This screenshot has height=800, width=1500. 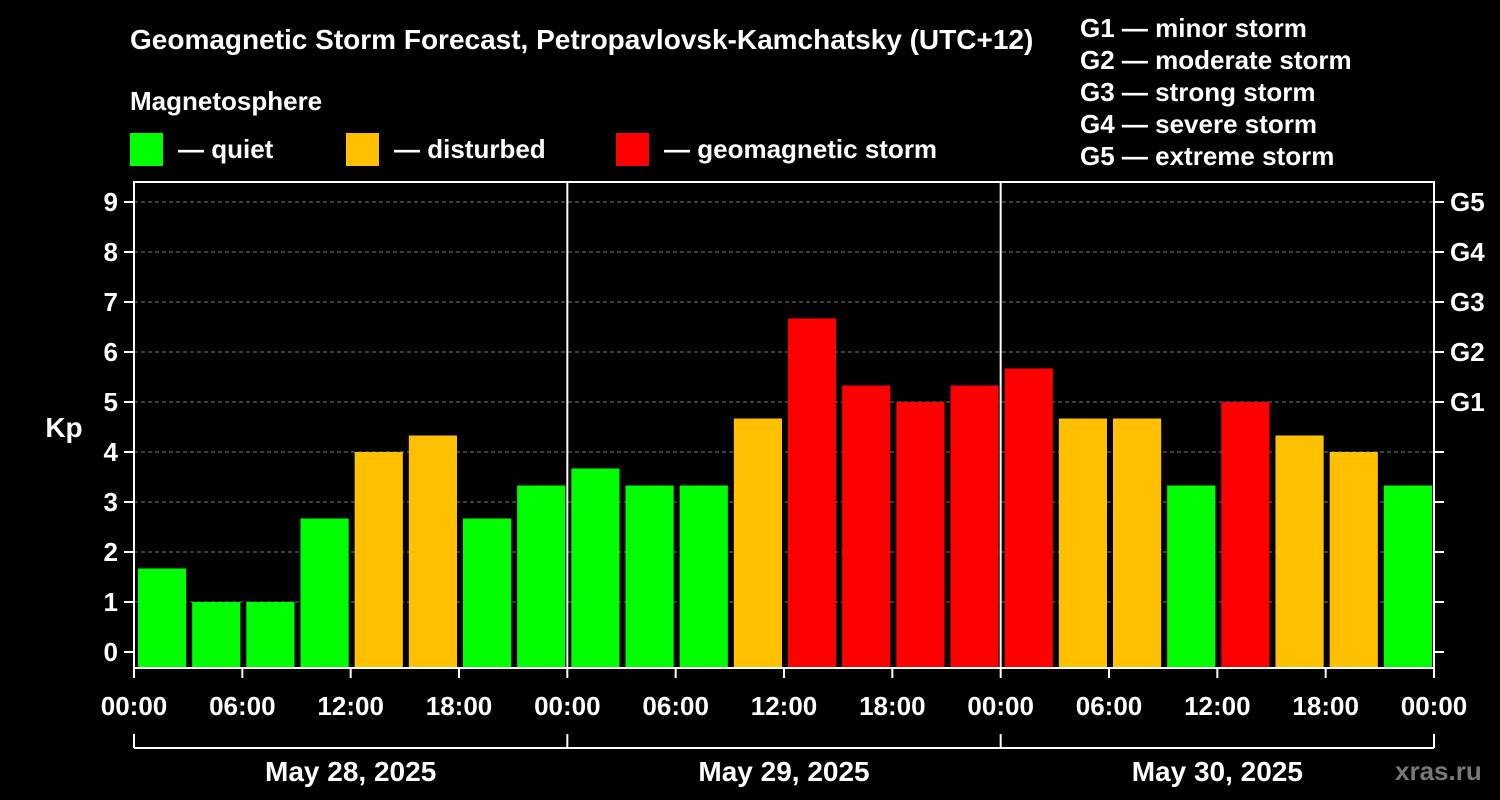 I want to click on legend-disturbed: — disturbed, so click(x=446, y=149).